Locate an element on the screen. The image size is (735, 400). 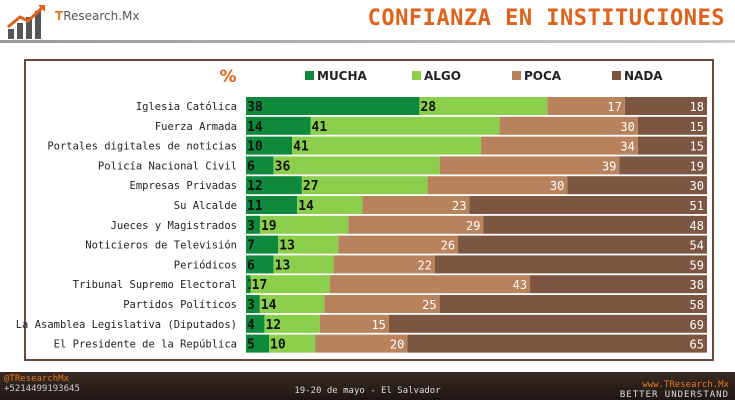
category-label: Empresas Privadas is located at coordinates (183, 186).